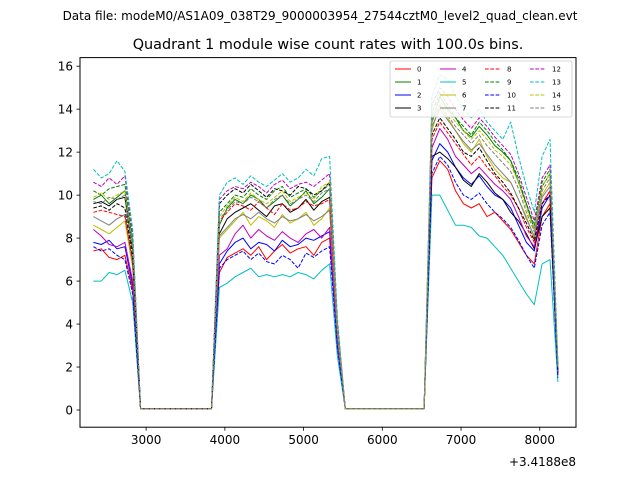  Describe the element at coordinates (419, 83) in the screenshot. I see `legend-label-1: 1` at that location.